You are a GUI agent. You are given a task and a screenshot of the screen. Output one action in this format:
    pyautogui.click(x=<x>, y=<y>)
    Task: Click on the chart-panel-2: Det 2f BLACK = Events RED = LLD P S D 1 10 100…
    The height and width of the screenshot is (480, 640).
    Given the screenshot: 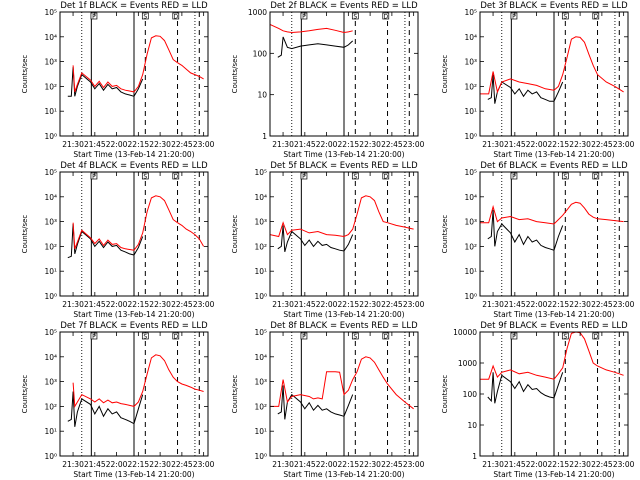 What is the action you would take?
    pyautogui.click(x=328, y=80)
    